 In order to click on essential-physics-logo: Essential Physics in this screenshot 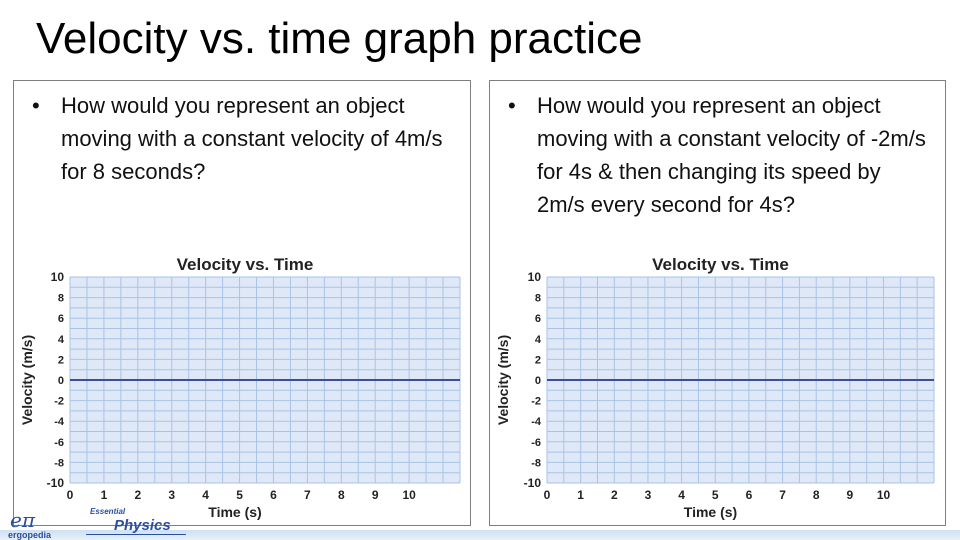, I will do `click(141, 522)`.